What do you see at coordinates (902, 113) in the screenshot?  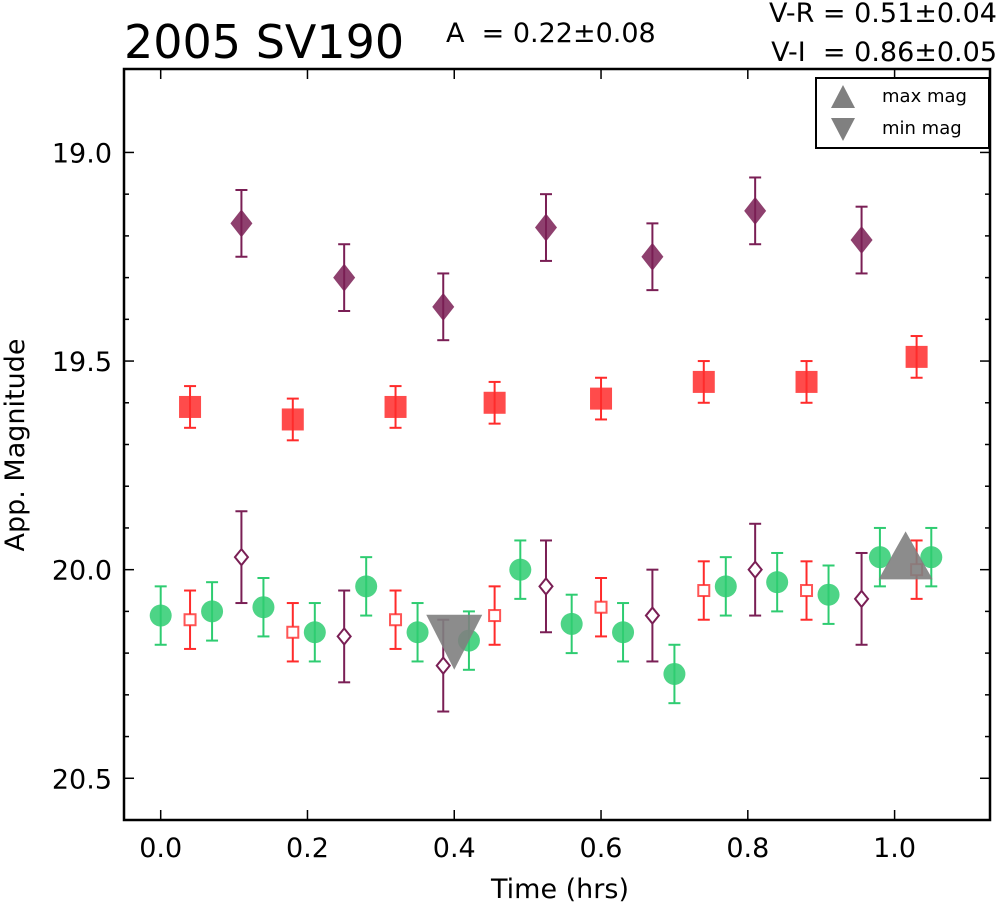 I see `legend: max mag min mag` at bounding box center [902, 113].